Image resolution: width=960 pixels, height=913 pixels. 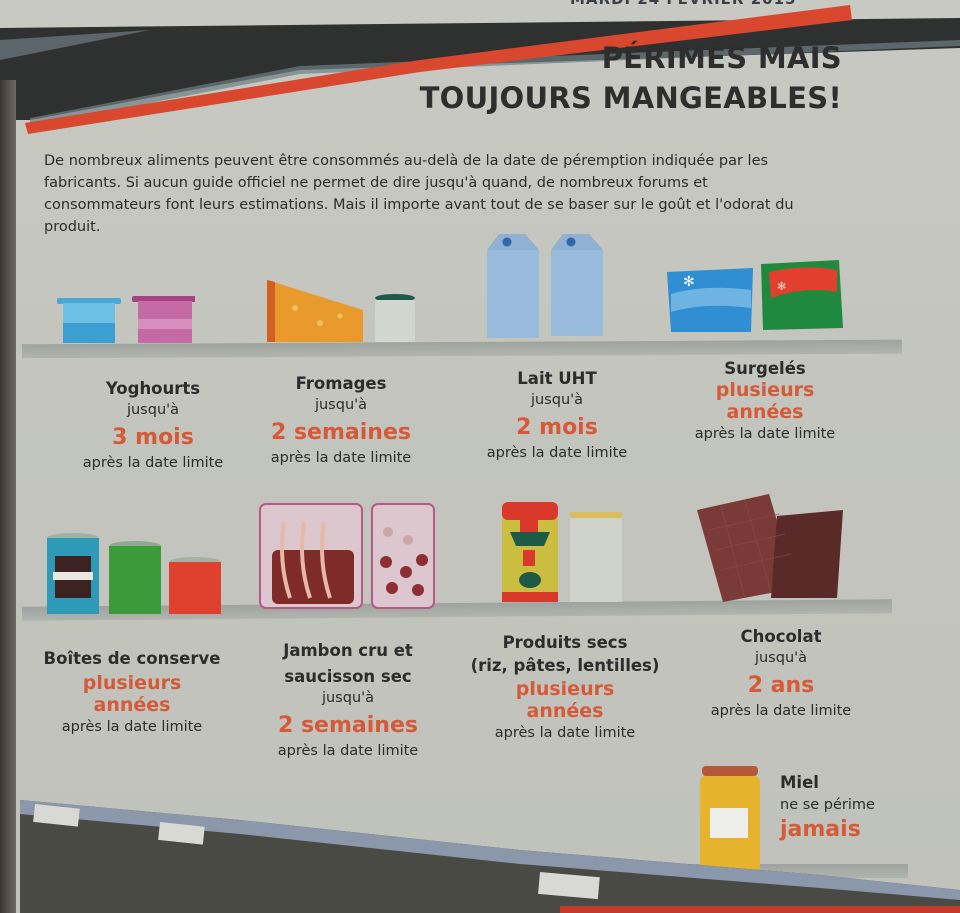 What do you see at coordinates (132, 658) in the screenshot?
I see `item-name: Boîtes de conserve` at bounding box center [132, 658].